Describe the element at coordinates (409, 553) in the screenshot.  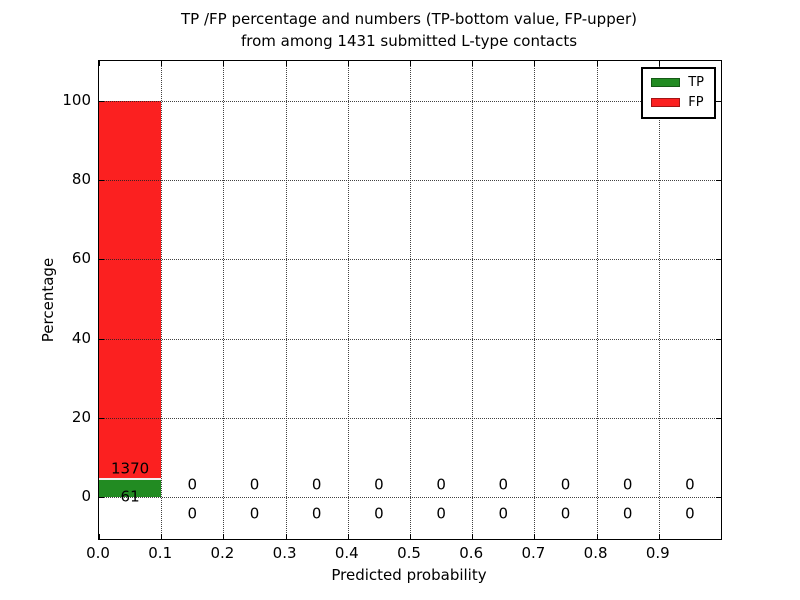
I see `x-tick-label: 0.5` at that location.